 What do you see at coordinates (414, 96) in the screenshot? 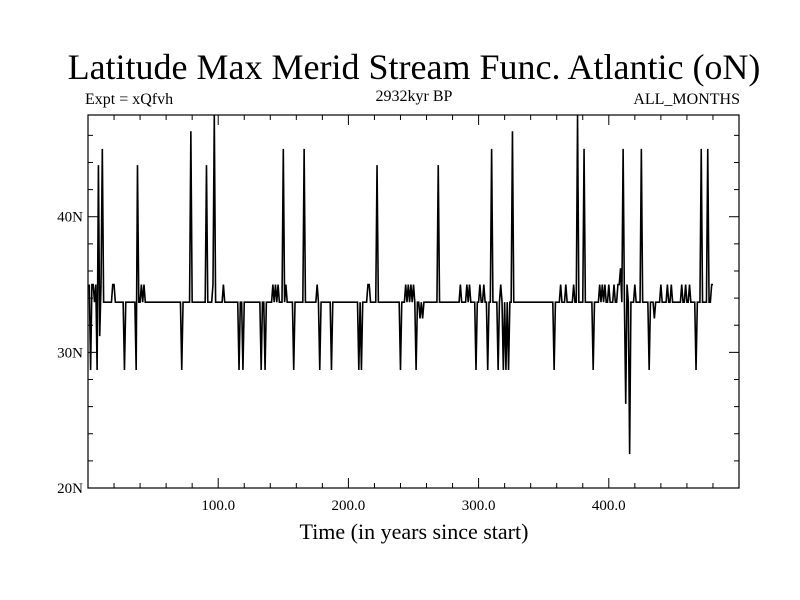
I see `chart-subtitle: 2932kyr BP` at bounding box center [414, 96].